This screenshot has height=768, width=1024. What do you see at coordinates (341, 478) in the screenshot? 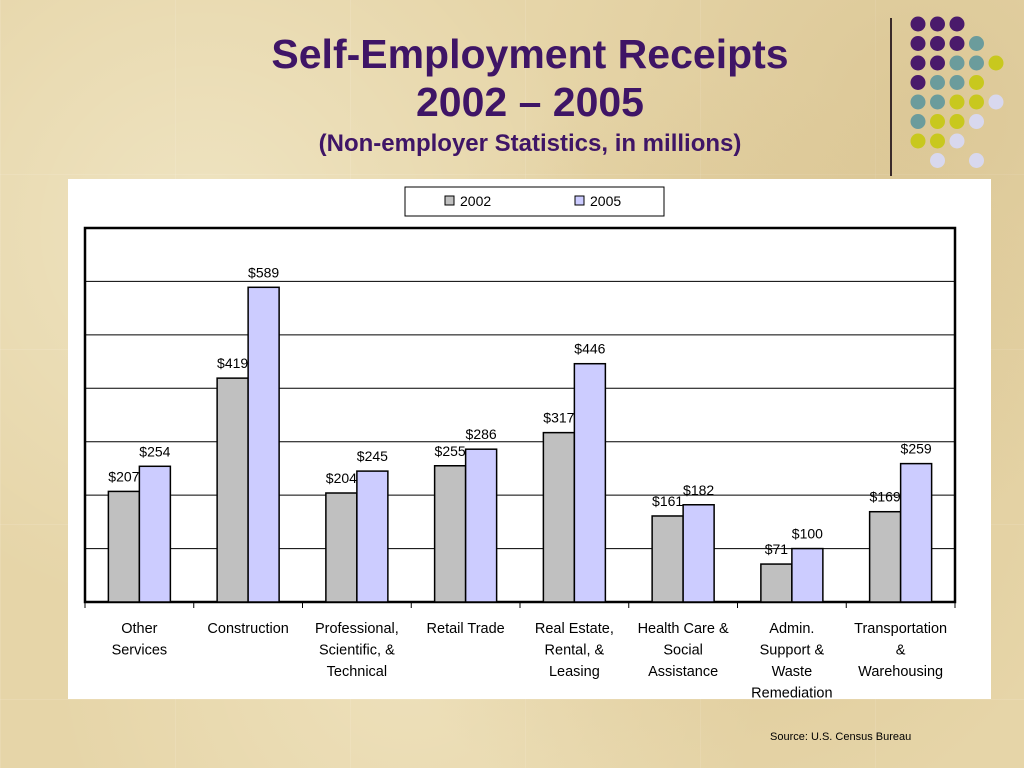
I see `data-label: $204` at bounding box center [341, 478].